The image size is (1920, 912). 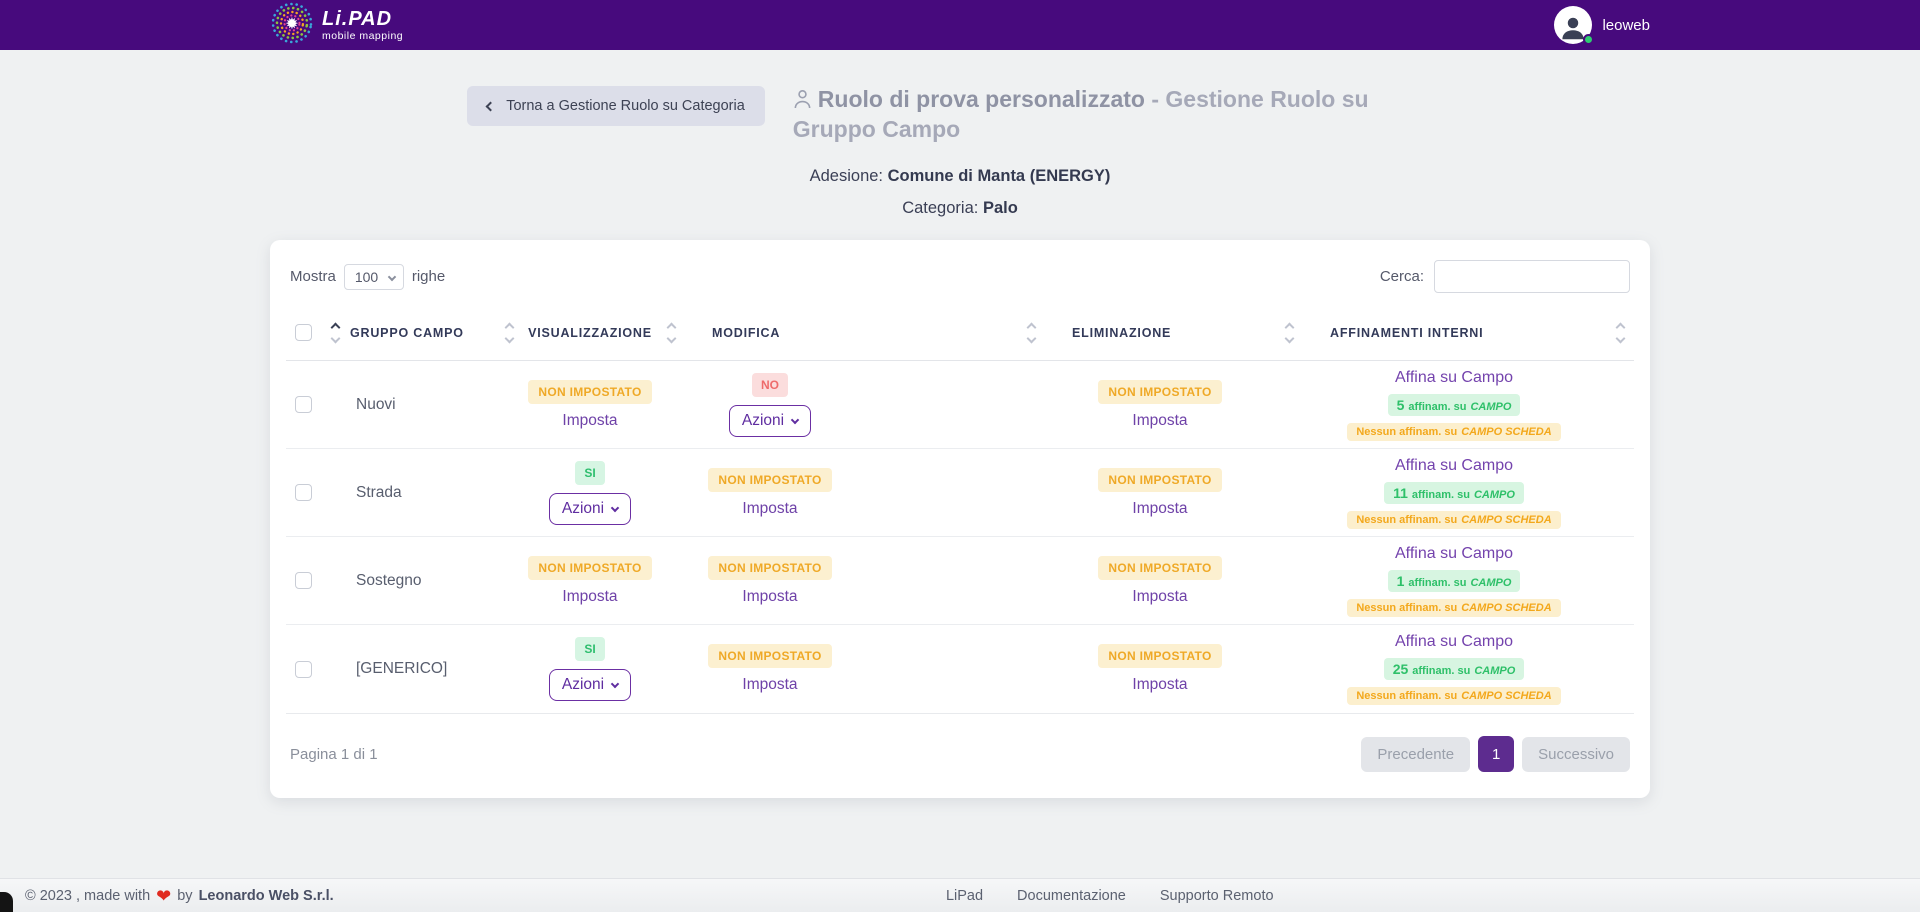 I want to click on previous-page-button: Precedente, so click(x=1416, y=754).